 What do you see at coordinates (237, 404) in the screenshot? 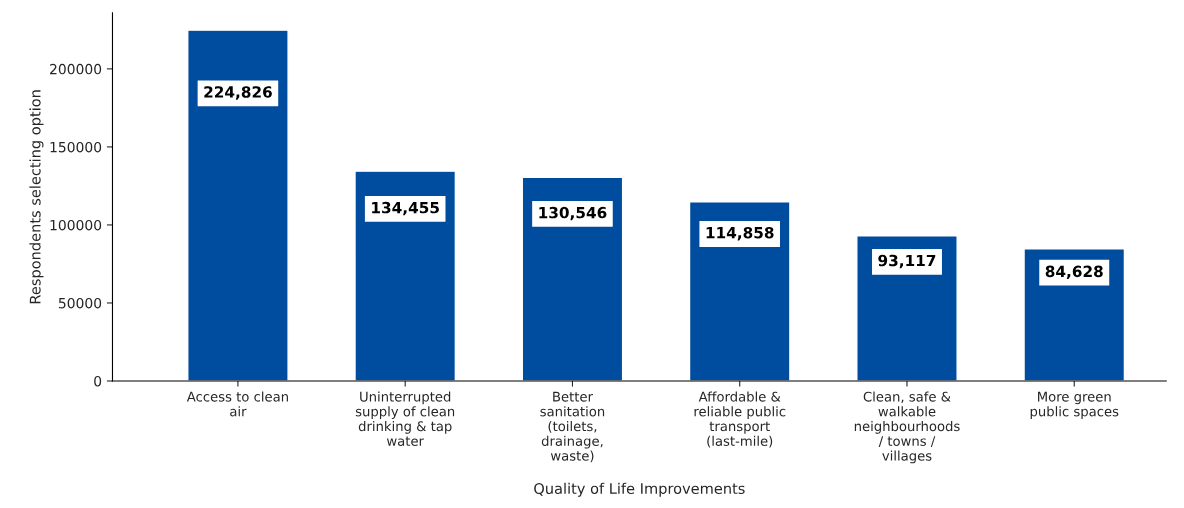
I see `x-tick-label: Access to clean air` at bounding box center [237, 404].